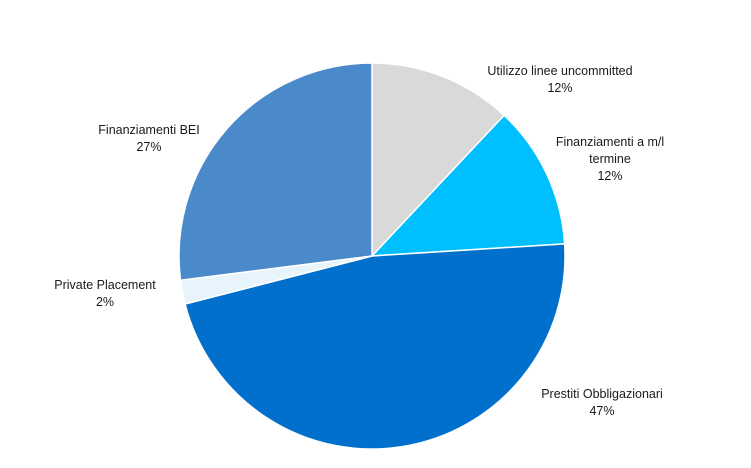  Describe the element at coordinates (559, 71) in the screenshot. I see `slice-label: Utilizzo linee uncommitted` at that location.